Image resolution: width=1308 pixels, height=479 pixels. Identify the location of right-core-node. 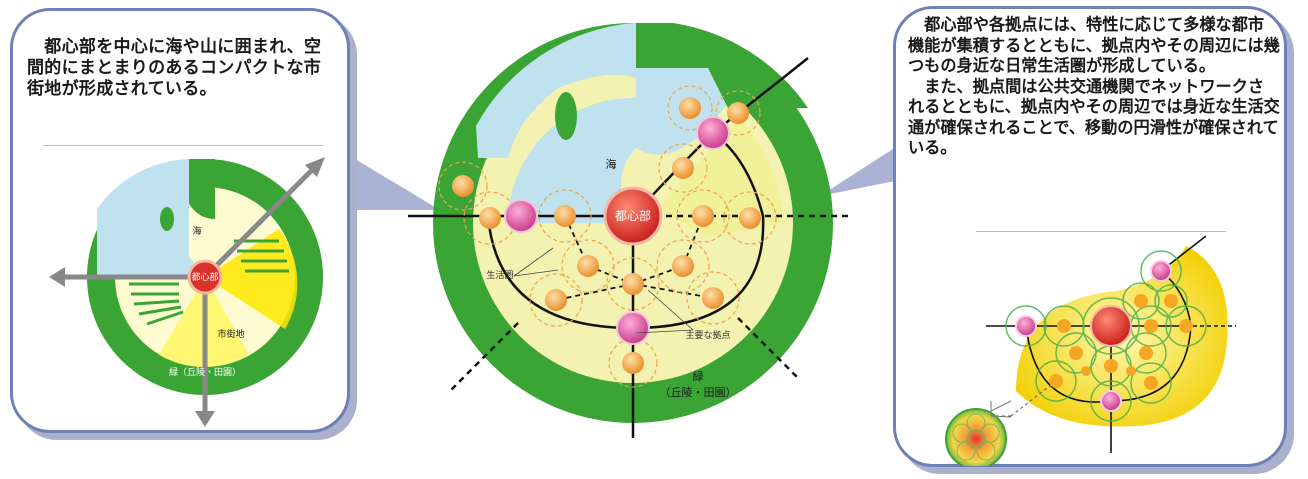
(1111, 326).